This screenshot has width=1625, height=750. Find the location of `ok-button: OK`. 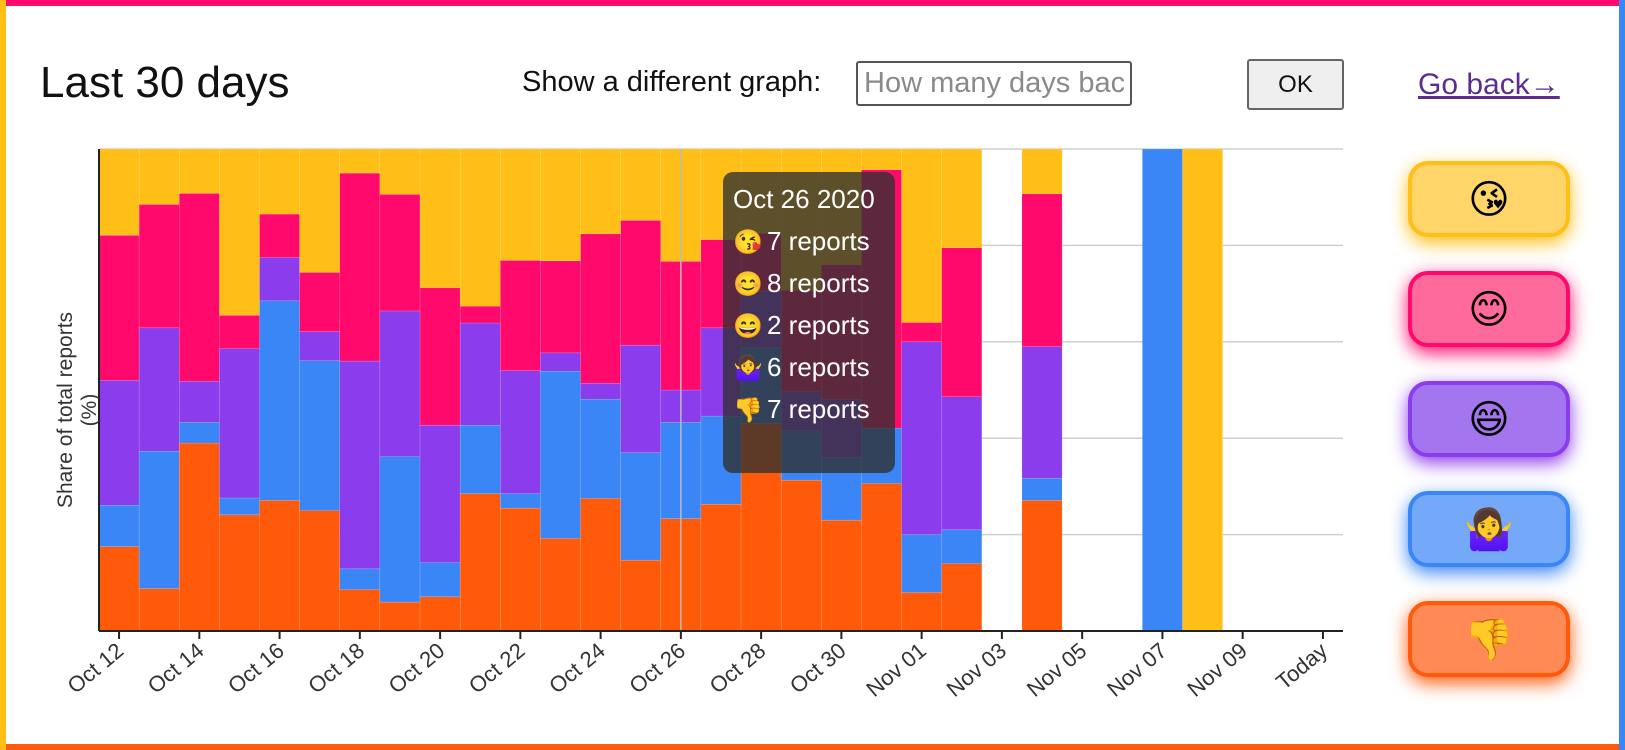

ok-button: OK is located at coordinates (1295, 84).